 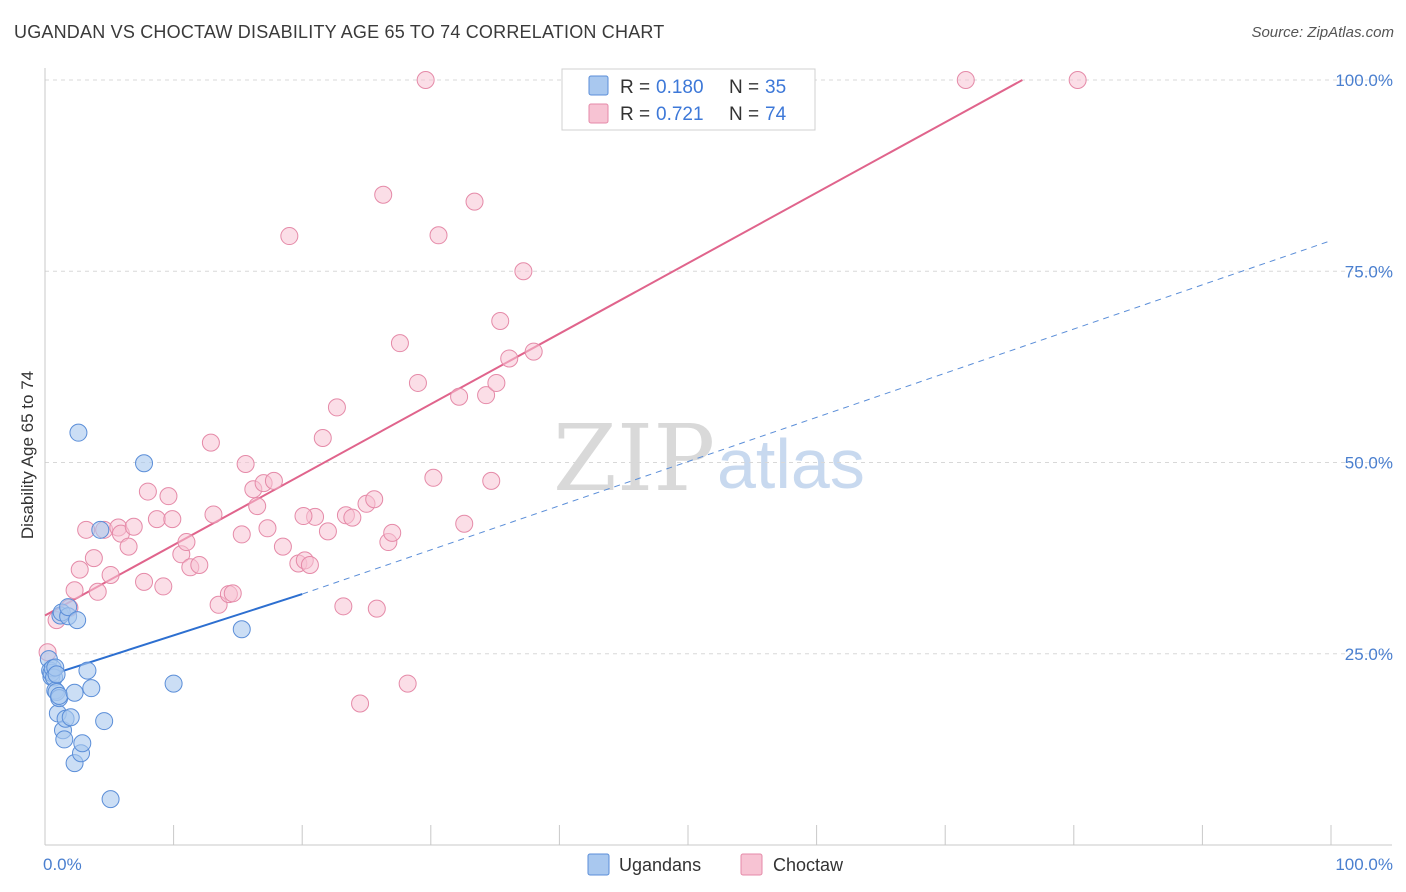 I want to click on x-tick-label: 0.0%, so click(x=62, y=864).